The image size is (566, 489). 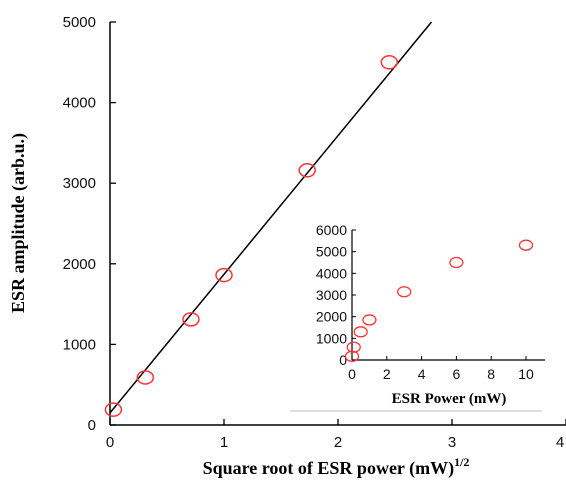 I want to click on main-y-ticks: 0 1000 2000 3000 4000 5000, so click(x=89, y=224).